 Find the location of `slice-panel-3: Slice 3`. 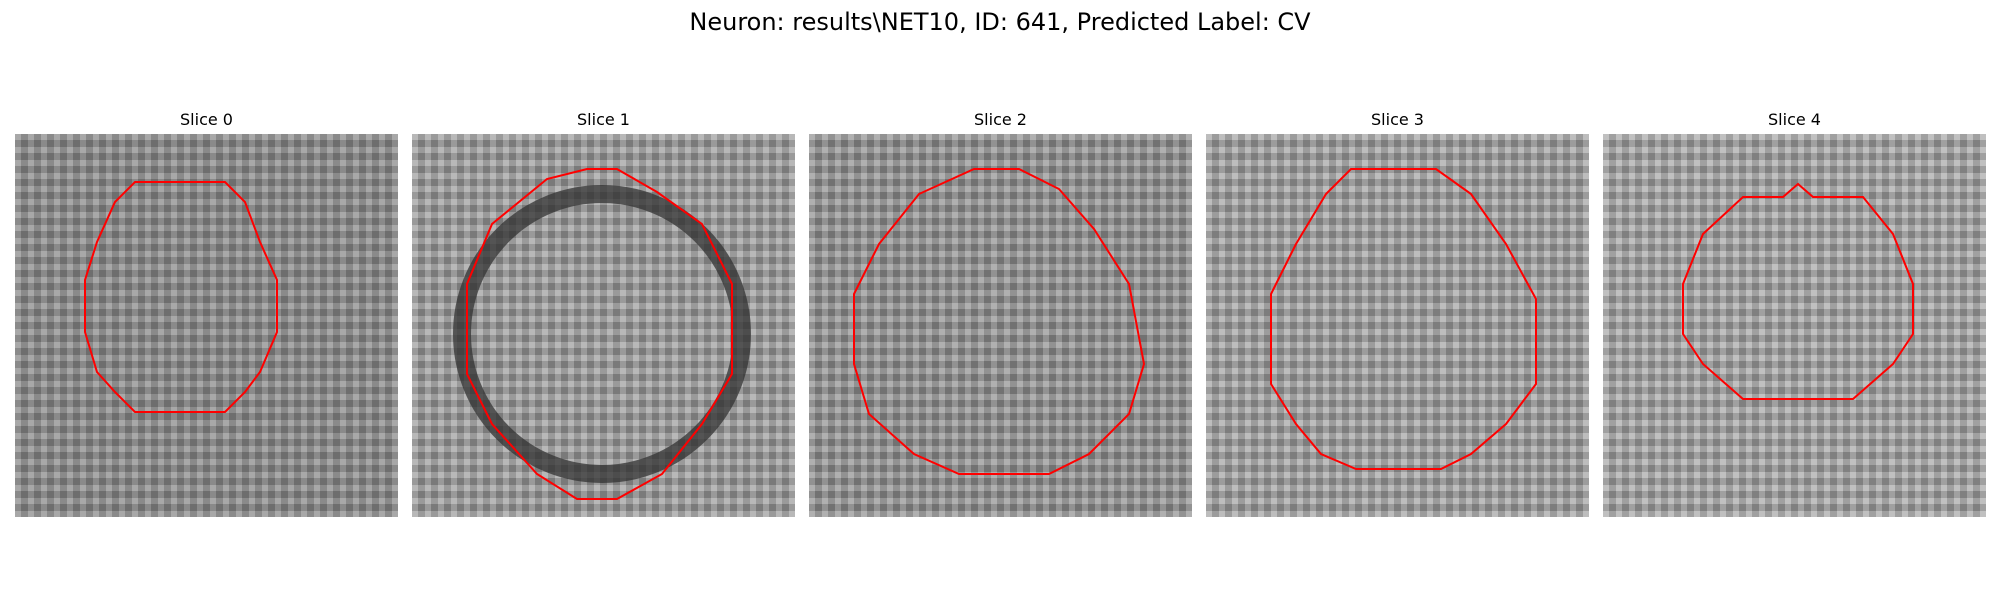

slice-panel-3: Slice 3 is located at coordinates (1397, 313).